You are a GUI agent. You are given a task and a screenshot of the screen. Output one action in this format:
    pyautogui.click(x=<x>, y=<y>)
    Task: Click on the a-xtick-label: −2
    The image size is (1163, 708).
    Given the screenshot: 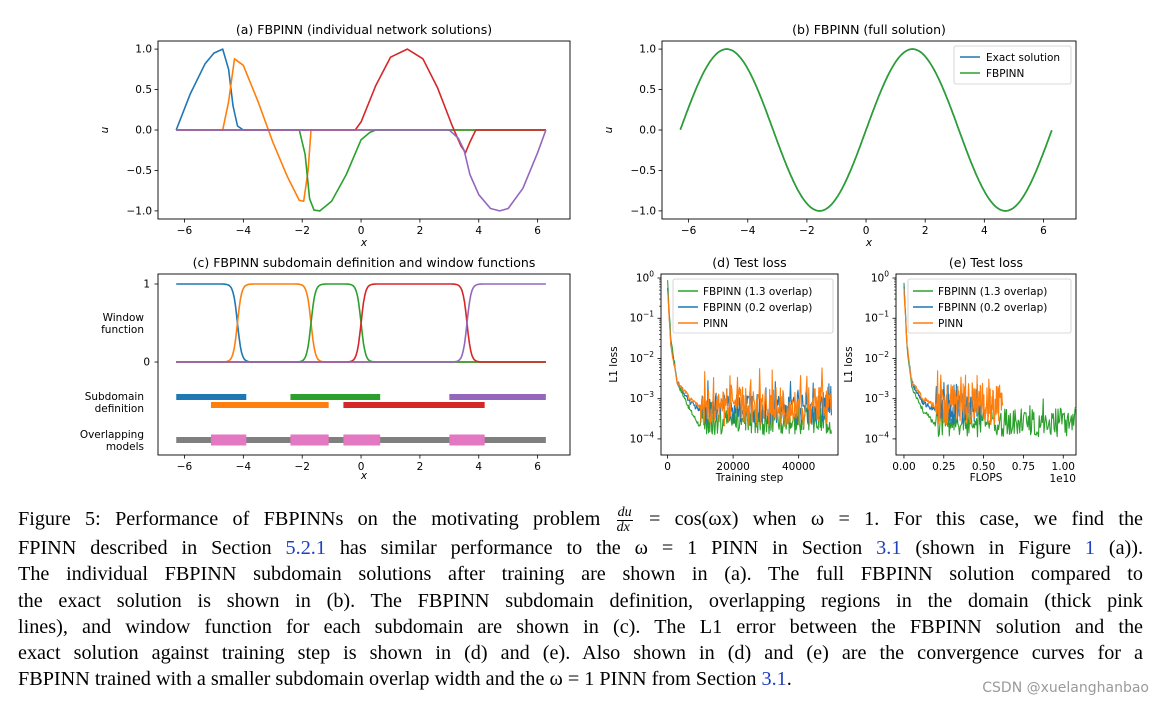 What is the action you would take?
    pyautogui.click(x=301, y=231)
    